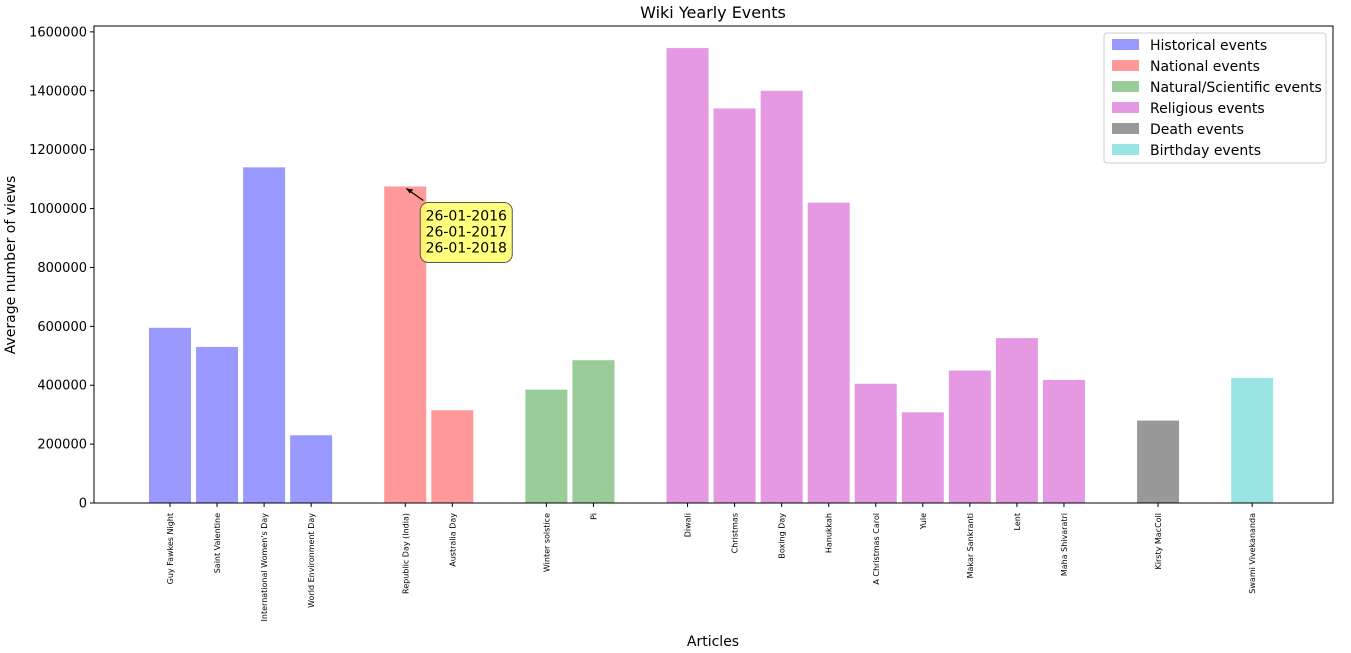 This screenshot has height=653, width=1351. What do you see at coordinates (11, 265) in the screenshot?
I see `y-axis-label: Average number of views` at bounding box center [11, 265].